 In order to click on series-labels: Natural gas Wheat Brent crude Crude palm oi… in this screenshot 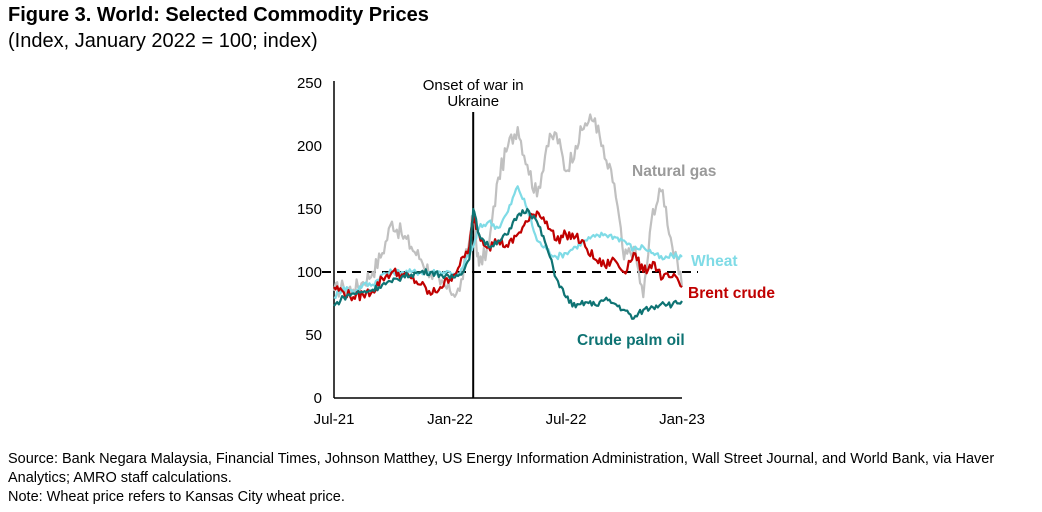, I will do `click(676, 256)`.